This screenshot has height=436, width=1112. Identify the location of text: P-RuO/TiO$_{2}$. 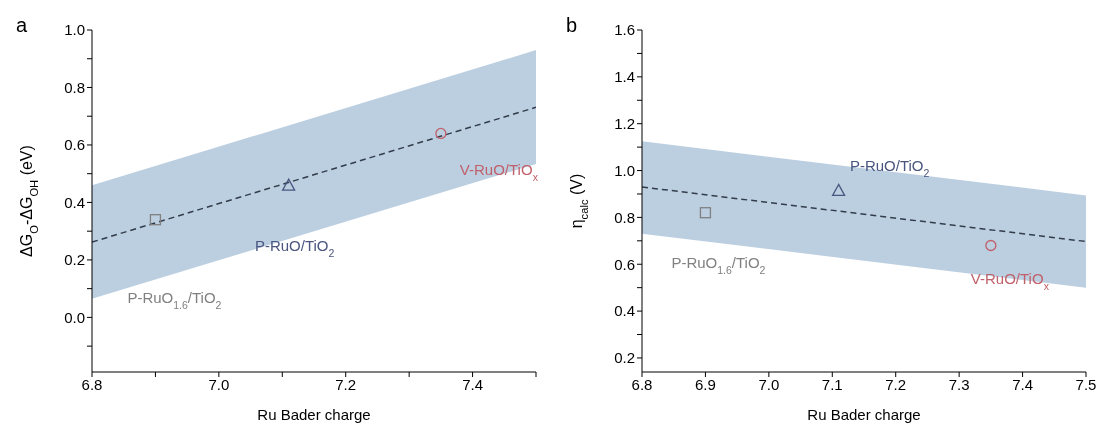
(294, 248).